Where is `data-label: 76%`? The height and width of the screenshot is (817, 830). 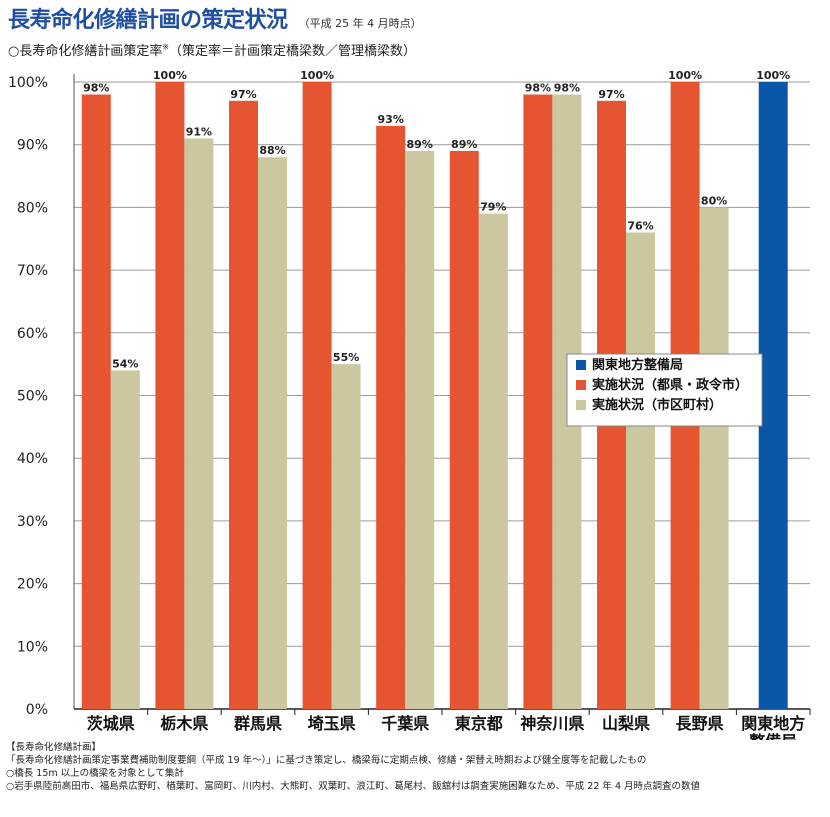 data-label: 76% is located at coordinates (640, 225).